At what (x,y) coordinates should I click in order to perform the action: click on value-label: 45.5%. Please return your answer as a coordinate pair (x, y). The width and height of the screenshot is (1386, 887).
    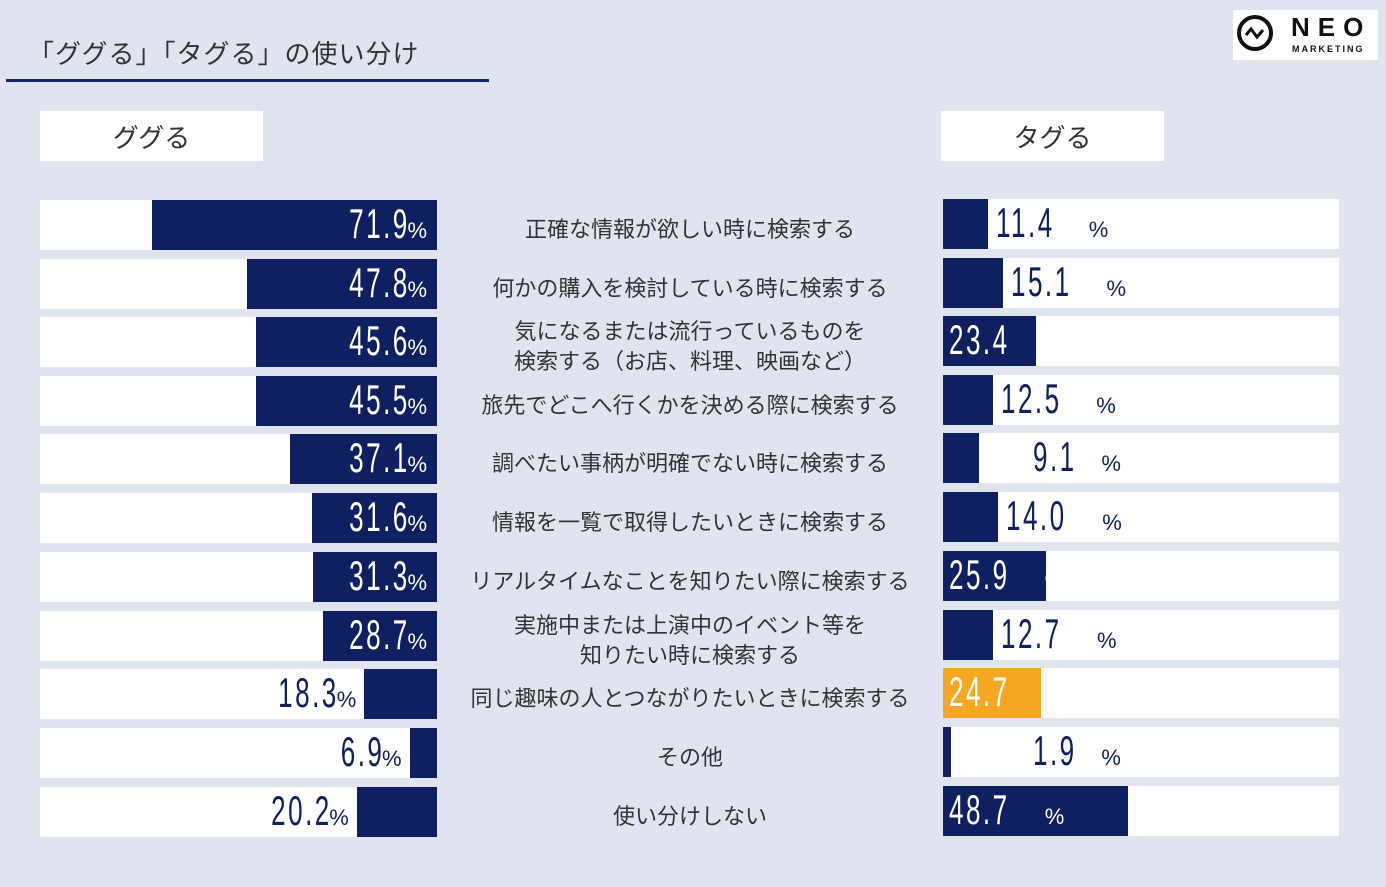
    Looking at the image, I should click on (369, 401).